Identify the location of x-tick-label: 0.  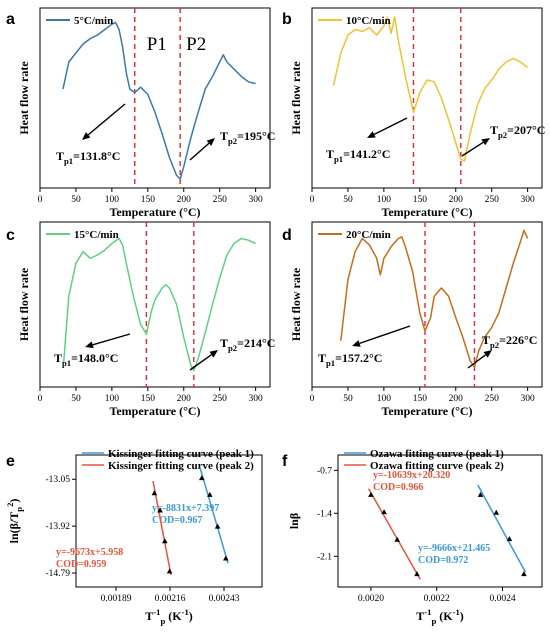
(40, 200).